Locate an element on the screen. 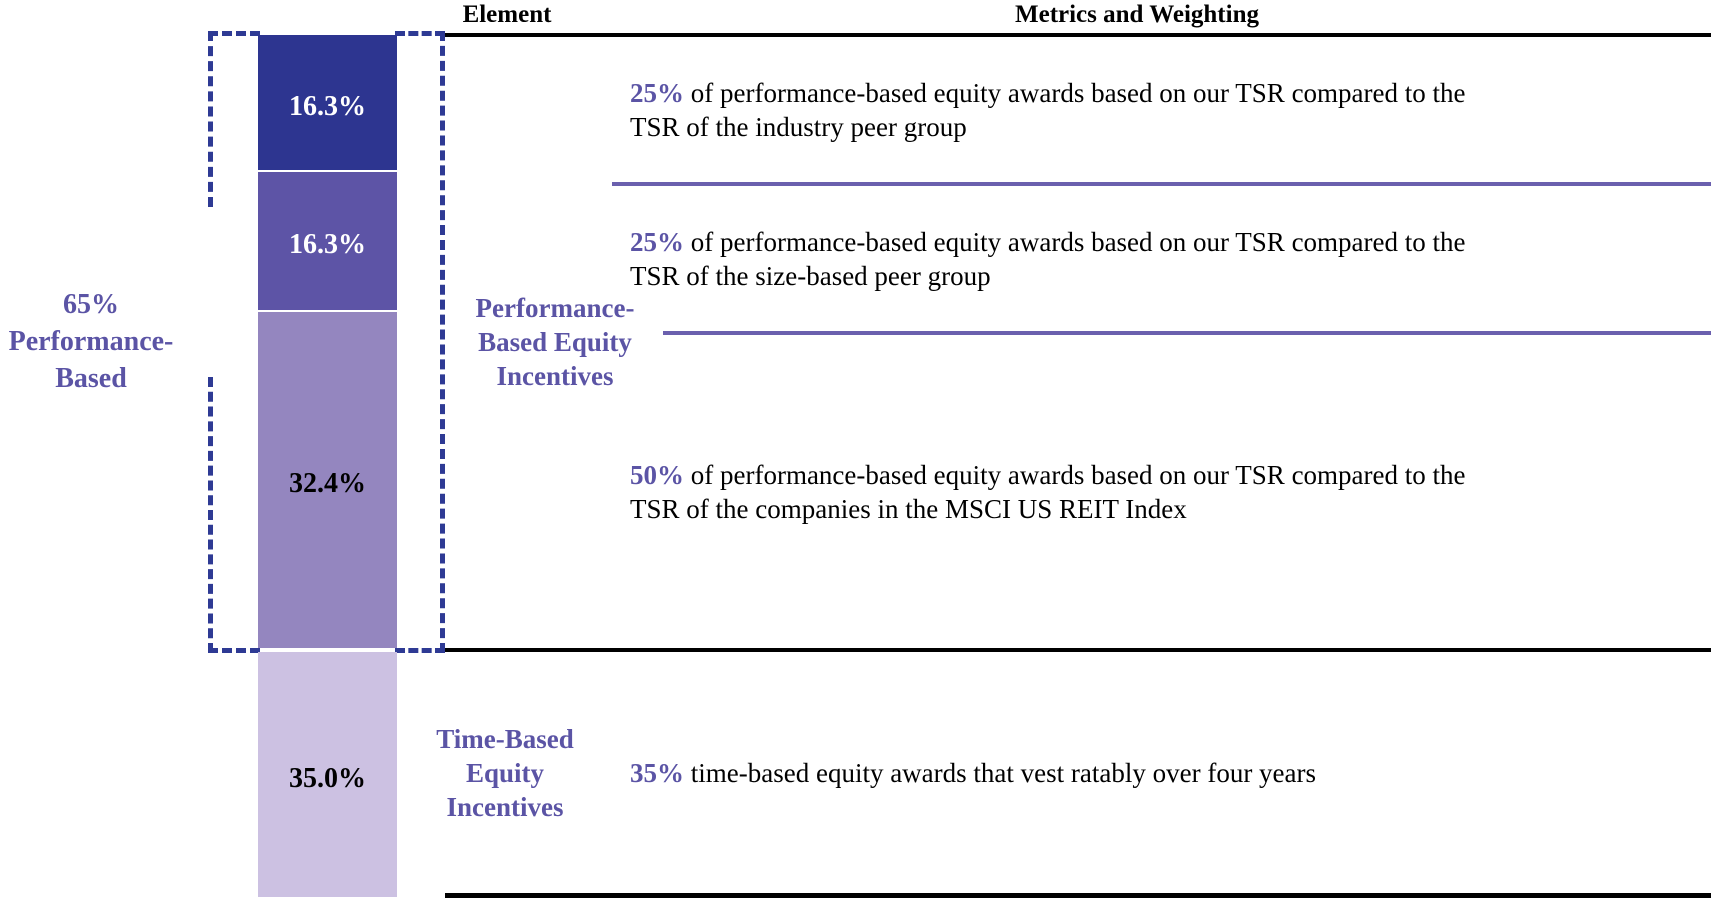  total-label-line-3: Based is located at coordinates (91, 378).